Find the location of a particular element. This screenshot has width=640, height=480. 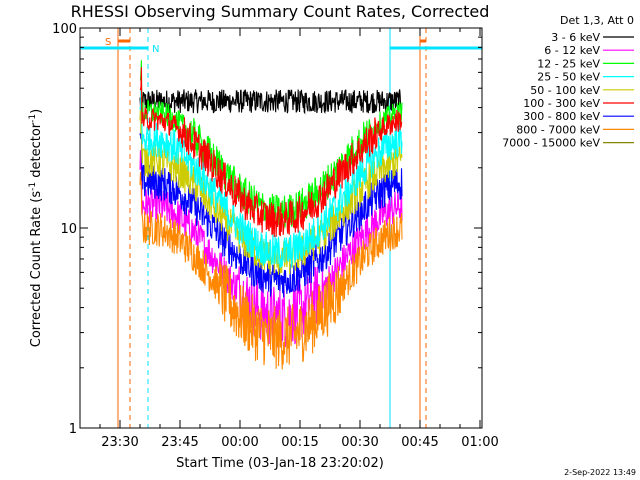

legend-label-6: 300 - 800 keV is located at coordinates (561, 116).